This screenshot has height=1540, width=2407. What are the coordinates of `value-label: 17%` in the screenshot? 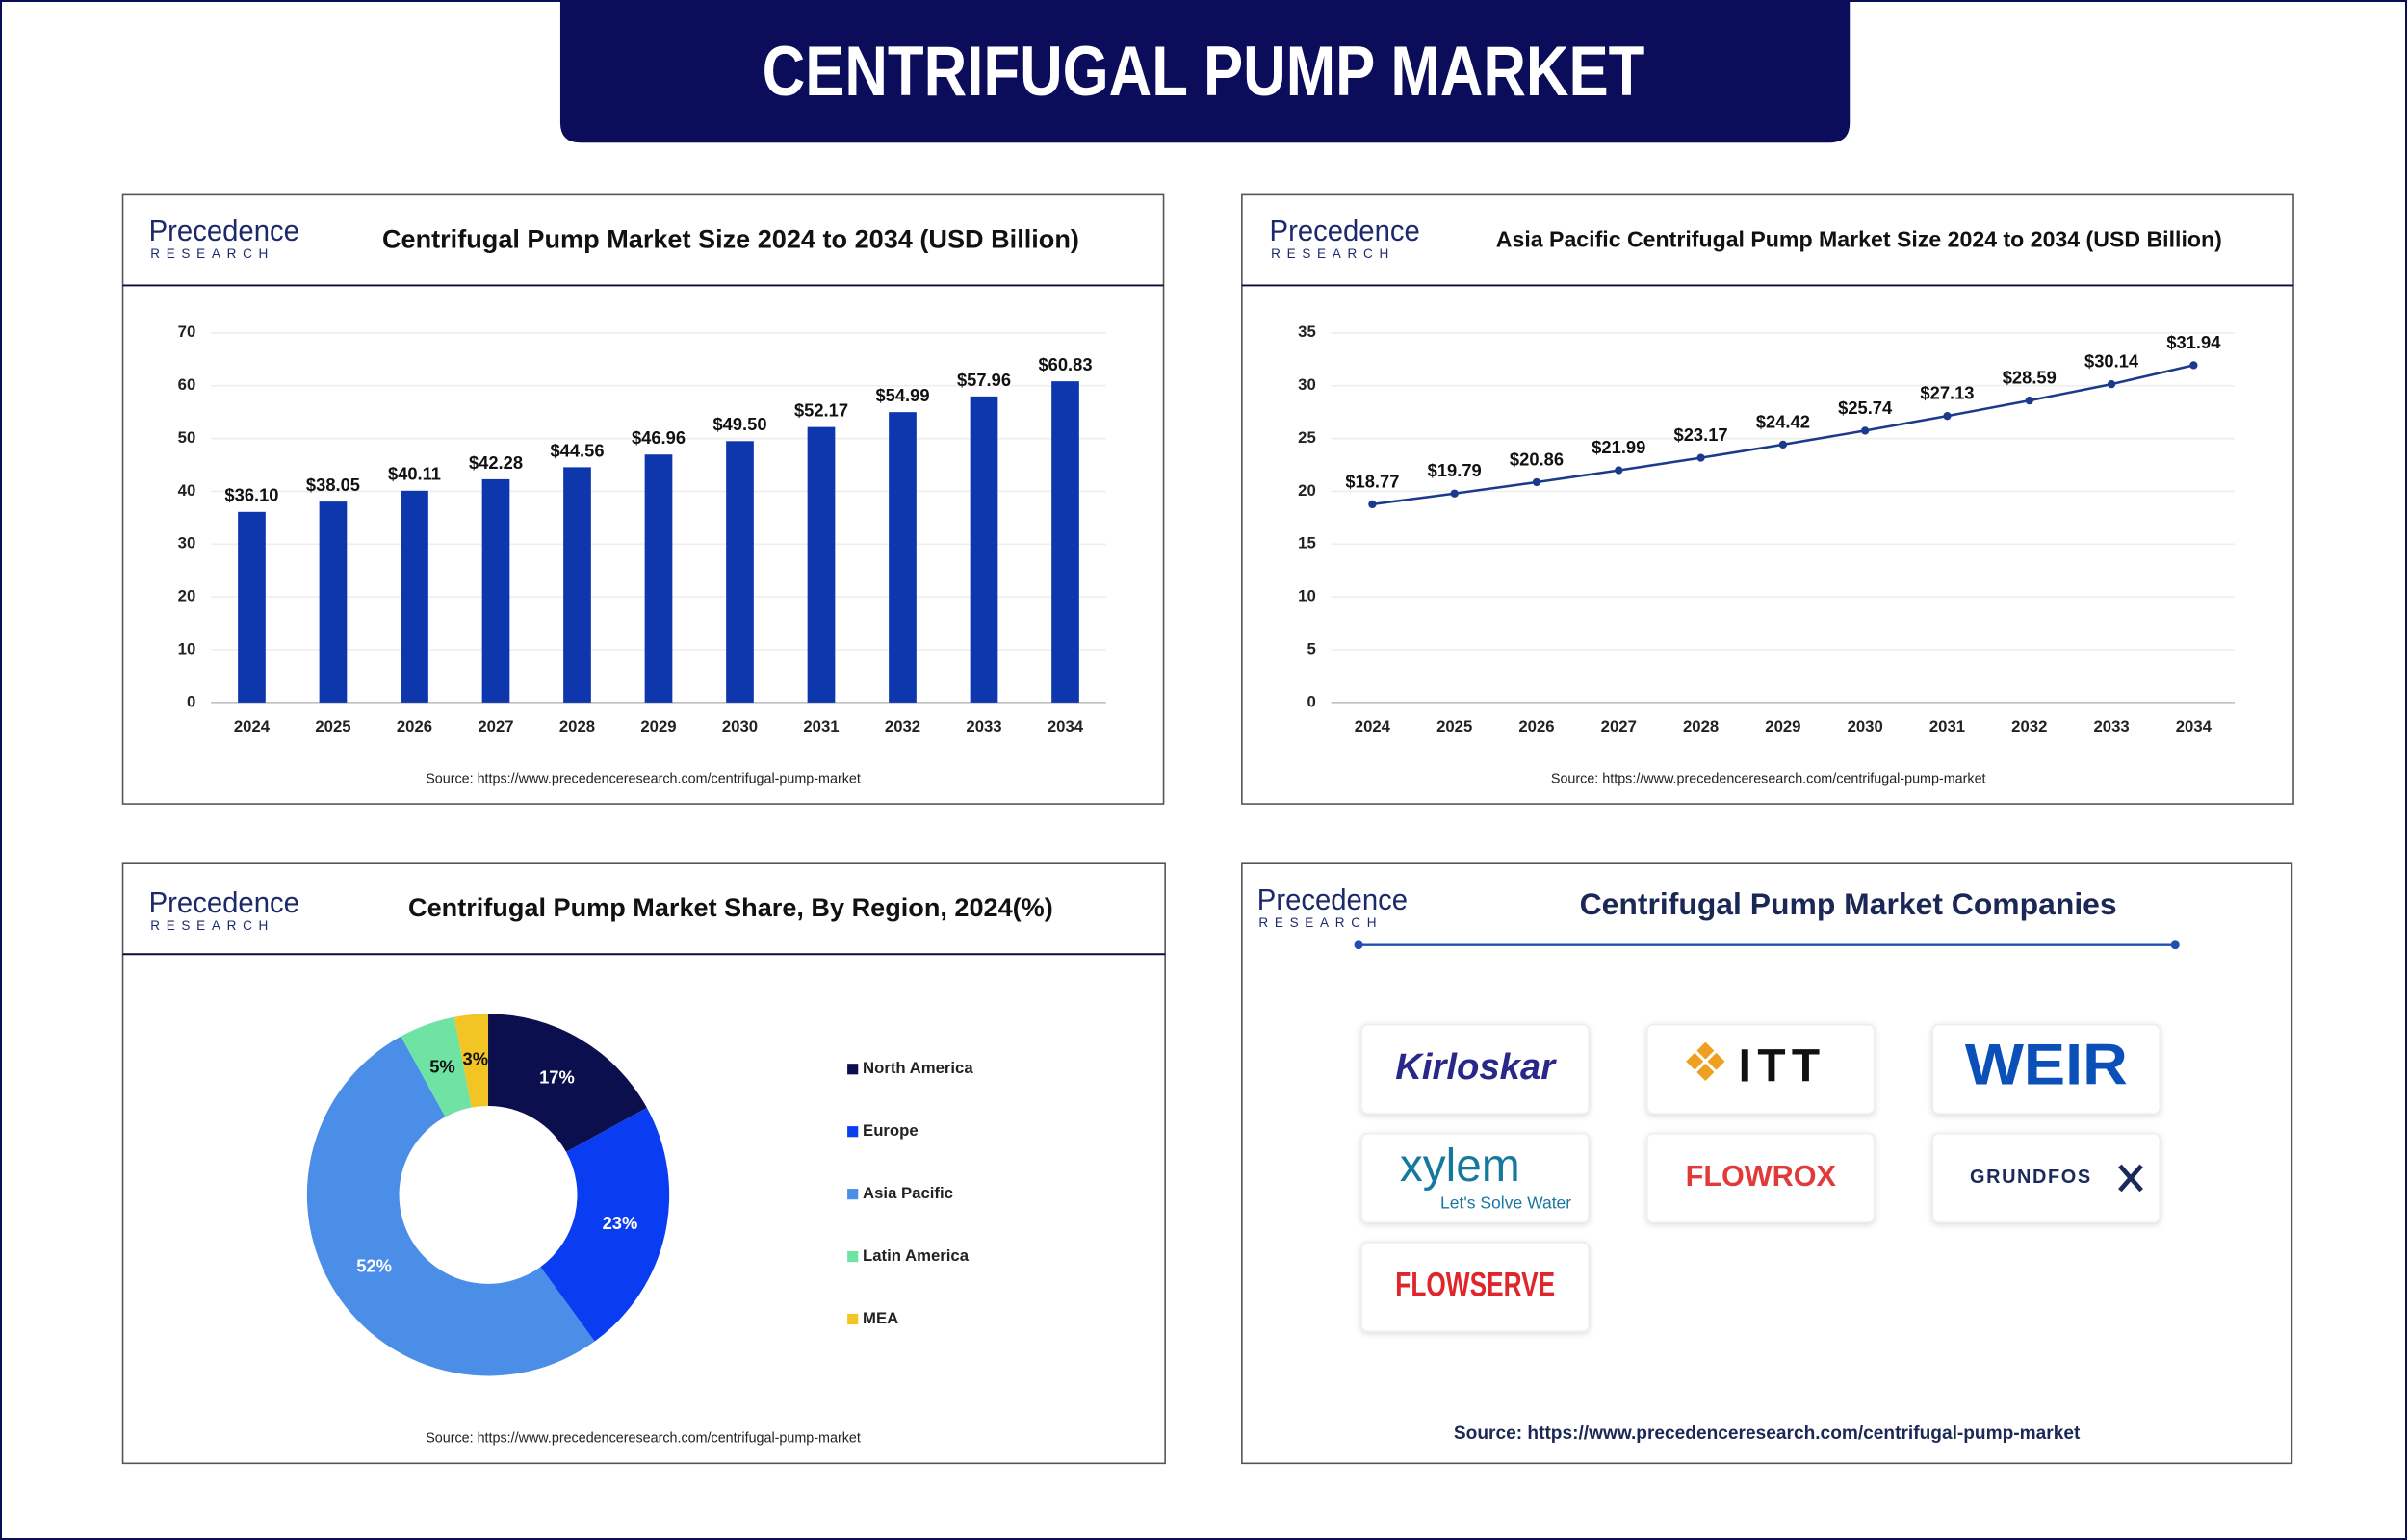 It's located at (557, 1077).